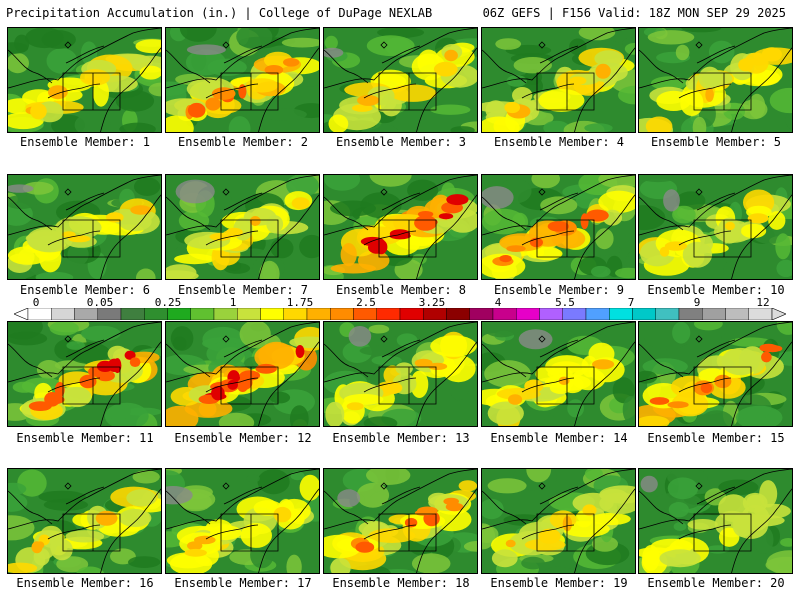 Image resolution: width=800 pixels, height=600 pixels. I want to click on ensemble-member-label: Ensemble Member: 7, so click(243, 290).